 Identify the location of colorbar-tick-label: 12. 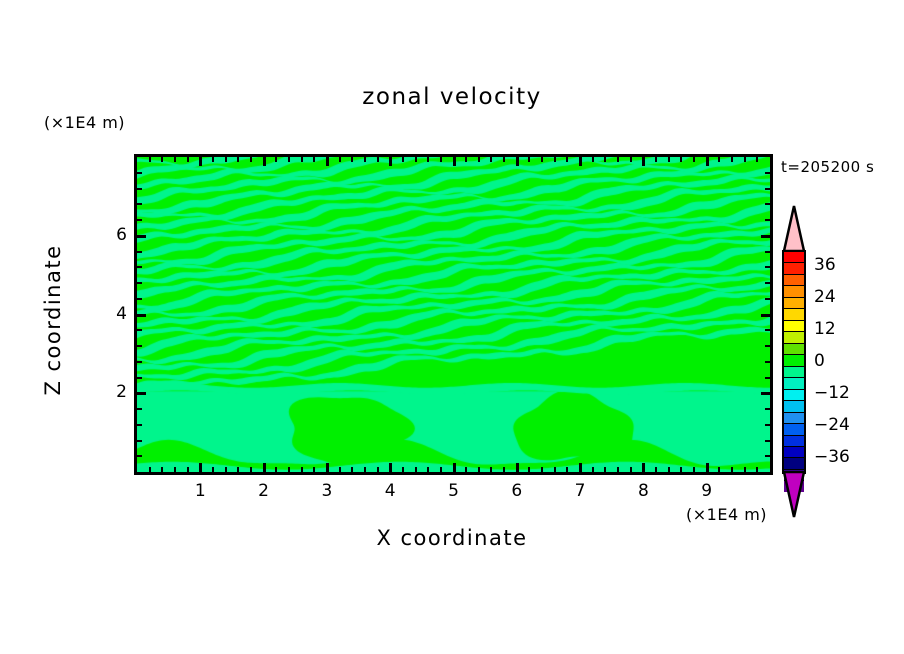
(825, 329).